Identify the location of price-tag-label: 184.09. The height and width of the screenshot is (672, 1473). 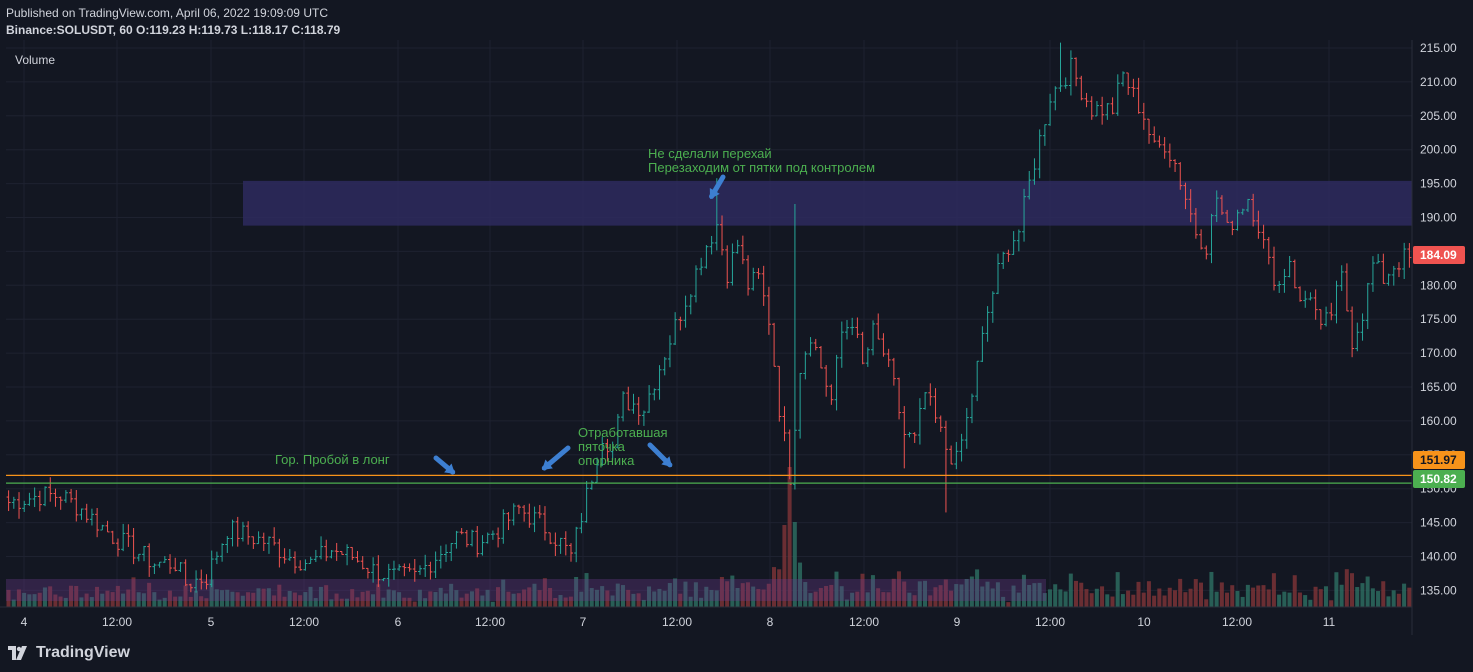
(1438, 255).